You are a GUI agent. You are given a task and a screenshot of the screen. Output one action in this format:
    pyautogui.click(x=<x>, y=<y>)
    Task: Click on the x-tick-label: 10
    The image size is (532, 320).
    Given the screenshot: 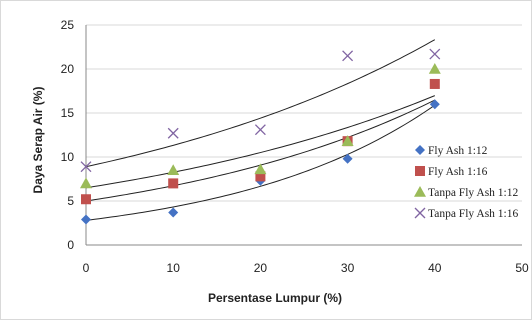 What is the action you would take?
    pyautogui.click(x=174, y=268)
    